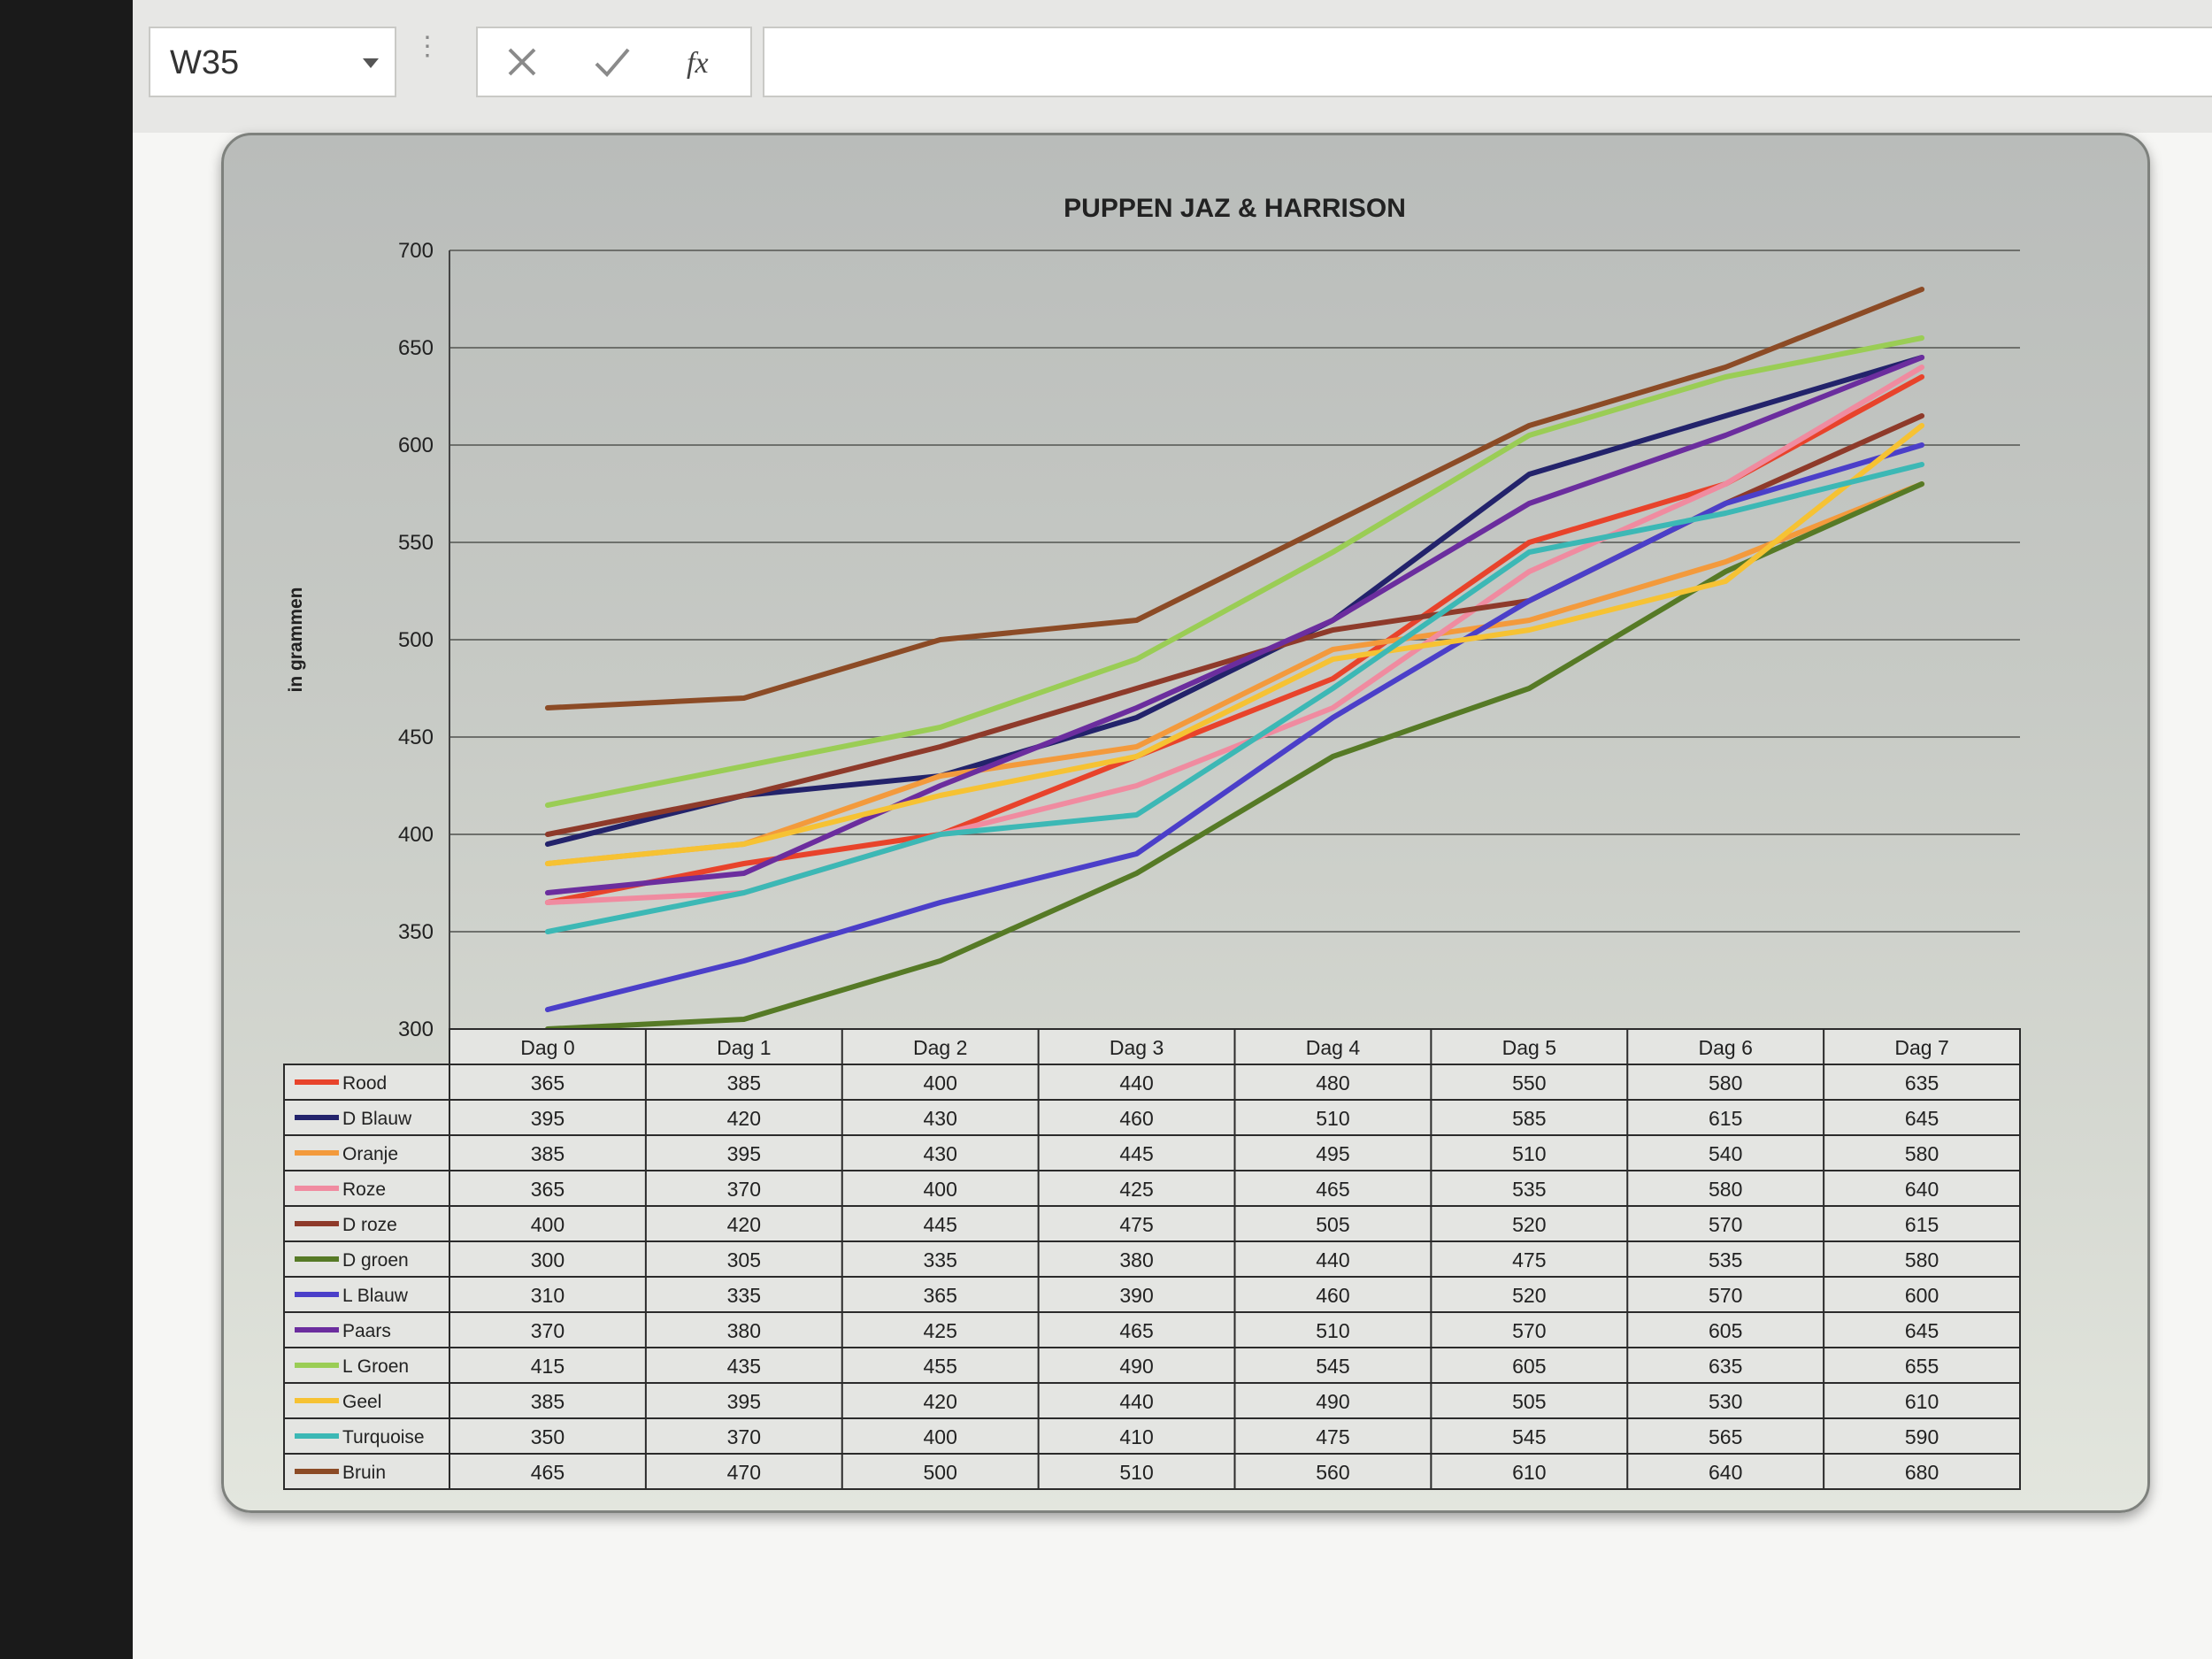 The width and height of the screenshot is (2212, 1659). Describe the element at coordinates (371, 63) in the screenshot. I see `chevron-down-icon` at that location.